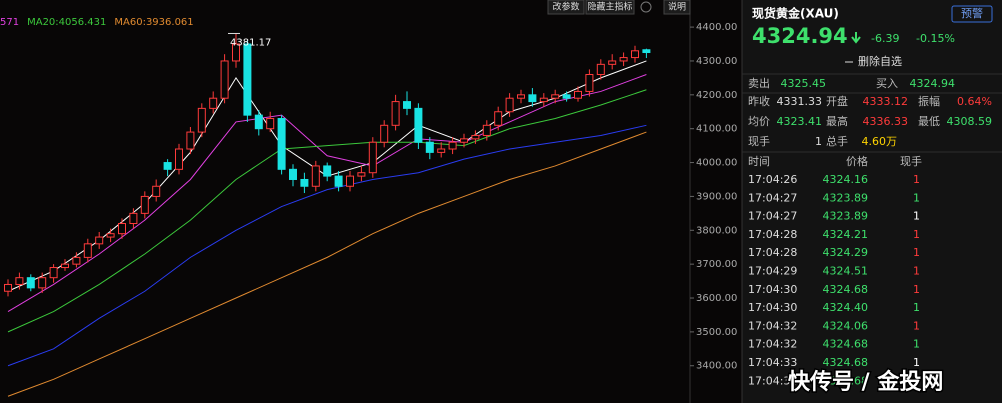 This screenshot has height=403, width=1002. What do you see at coordinates (716, 196) in the screenshot?
I see `y-tick-label: 3900.00` at bounding box center [716, 196].